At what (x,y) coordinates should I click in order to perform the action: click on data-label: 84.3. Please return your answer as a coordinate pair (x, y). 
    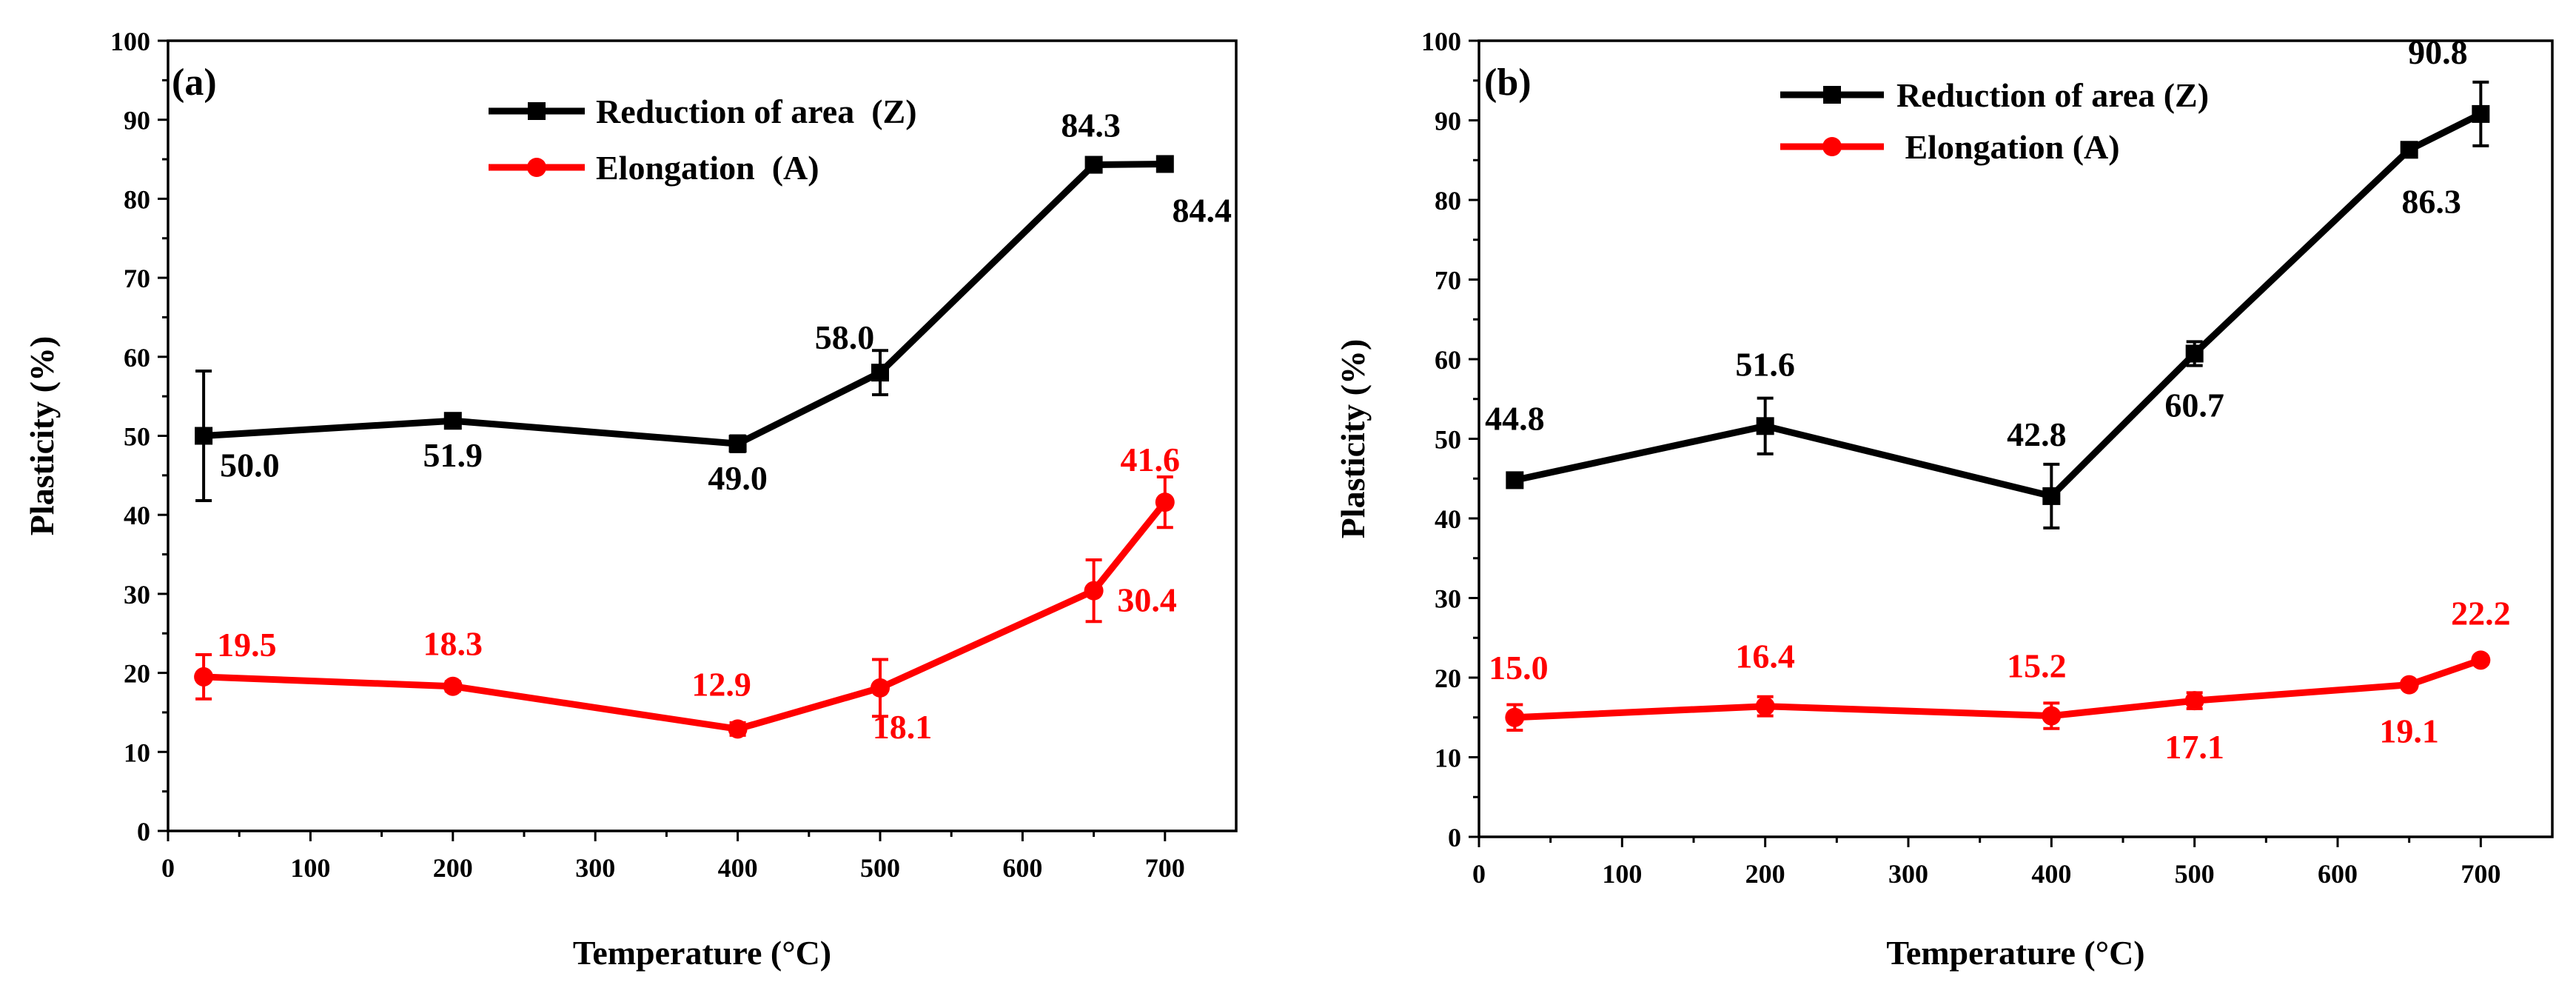
    Looking at the image, I should click on (1091, 125).